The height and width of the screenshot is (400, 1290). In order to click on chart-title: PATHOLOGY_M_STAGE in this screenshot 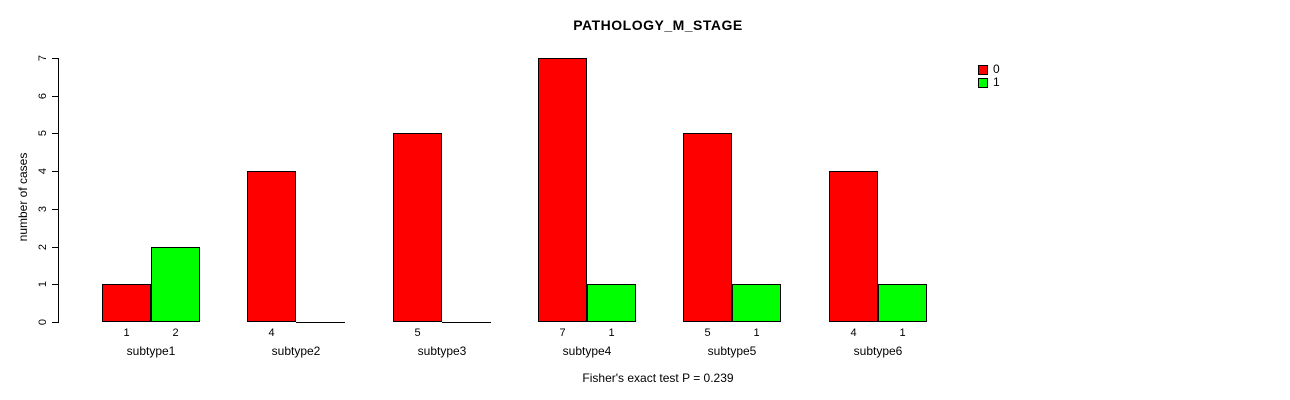, I will do `click(658, 25)`.